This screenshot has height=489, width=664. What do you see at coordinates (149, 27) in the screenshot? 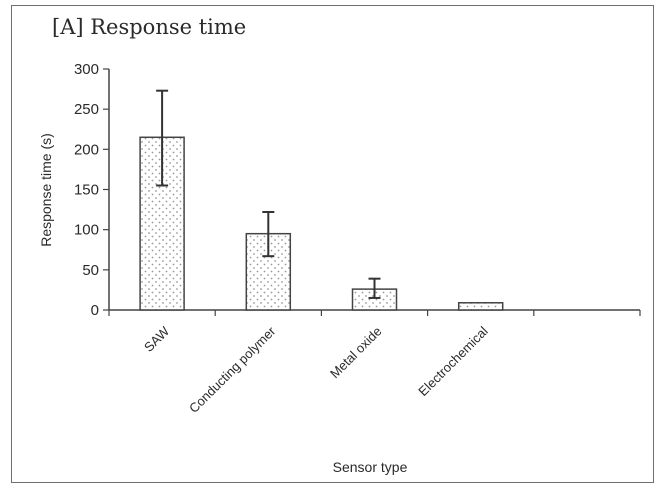
I see `chart-title: [A] Response time` at bounding box center [149, 27].